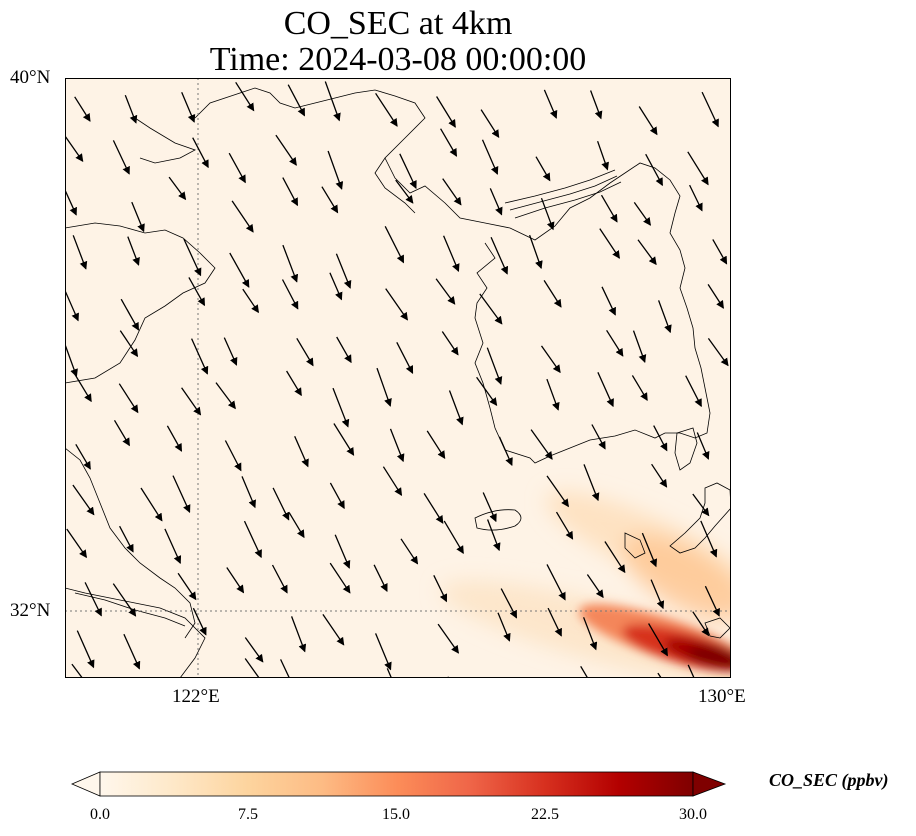  What do you see at coordinates (693, 814) in the screenshot?
I see `colorbar-tick-4: 30.0` at bounding box center [693, 814].